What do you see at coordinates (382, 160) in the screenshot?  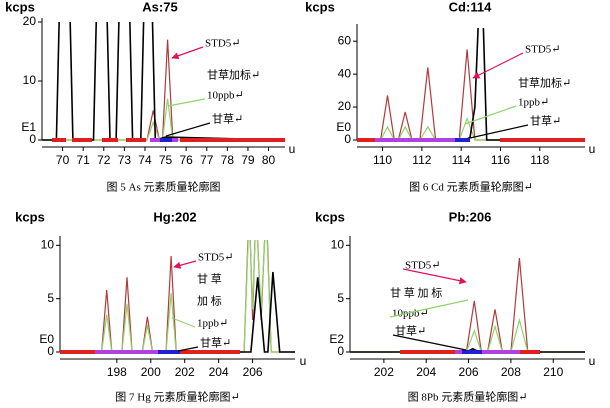 I see `x-tick-label: 110` at bounding box center [382, 160].